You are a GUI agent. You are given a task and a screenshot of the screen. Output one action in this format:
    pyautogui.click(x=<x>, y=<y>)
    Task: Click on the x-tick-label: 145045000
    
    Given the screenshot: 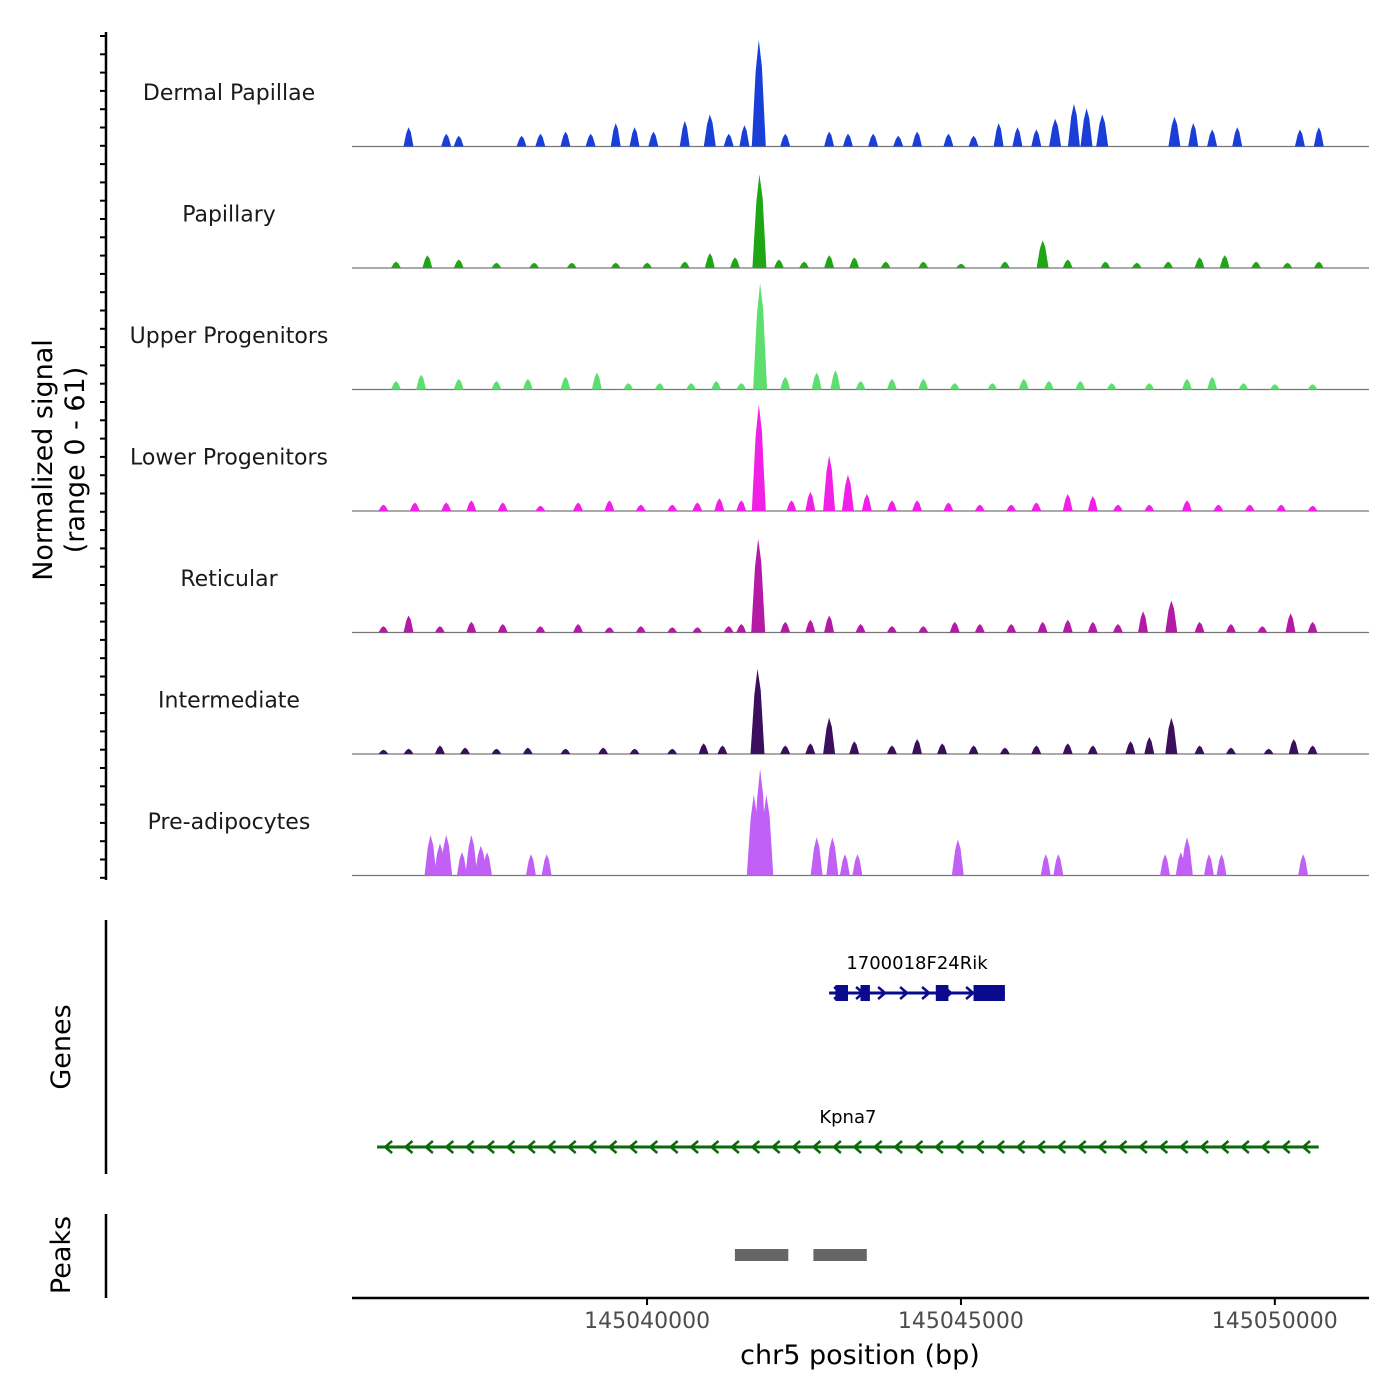 What is the action you would take?
    pyautogui.click(x=961, y=1321)
    